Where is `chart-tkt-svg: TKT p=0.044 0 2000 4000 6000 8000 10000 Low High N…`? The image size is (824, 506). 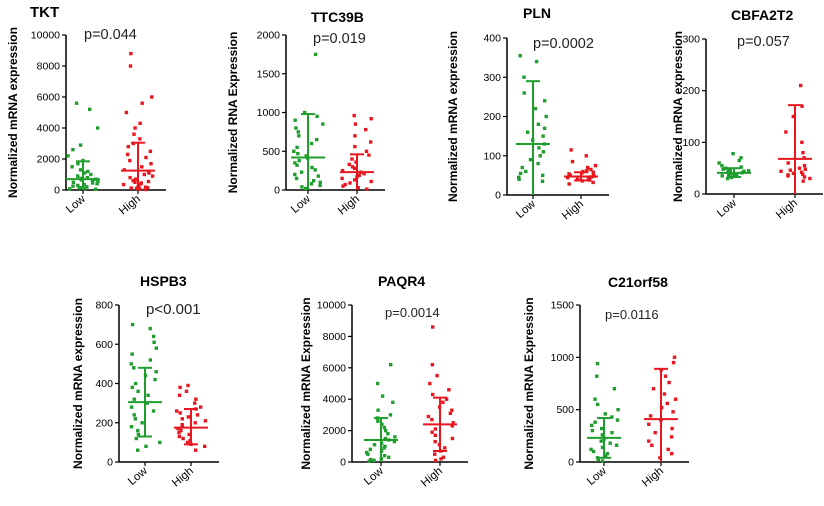
chart-tkt-svg: TKT p=0.044 0 2000 4000 6000 8000 10000 Low High N… is located at coordinates (86, 111).